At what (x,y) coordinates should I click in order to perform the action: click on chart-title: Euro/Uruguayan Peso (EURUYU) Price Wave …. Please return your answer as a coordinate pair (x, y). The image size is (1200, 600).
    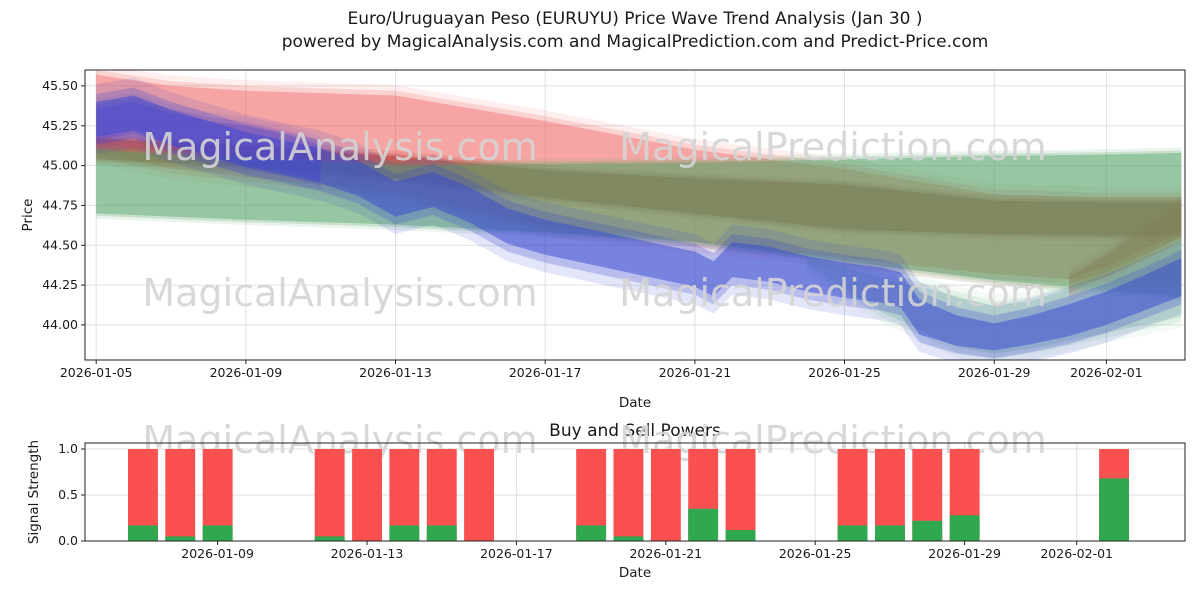
    Looking at the image, I should click on (635, 19).